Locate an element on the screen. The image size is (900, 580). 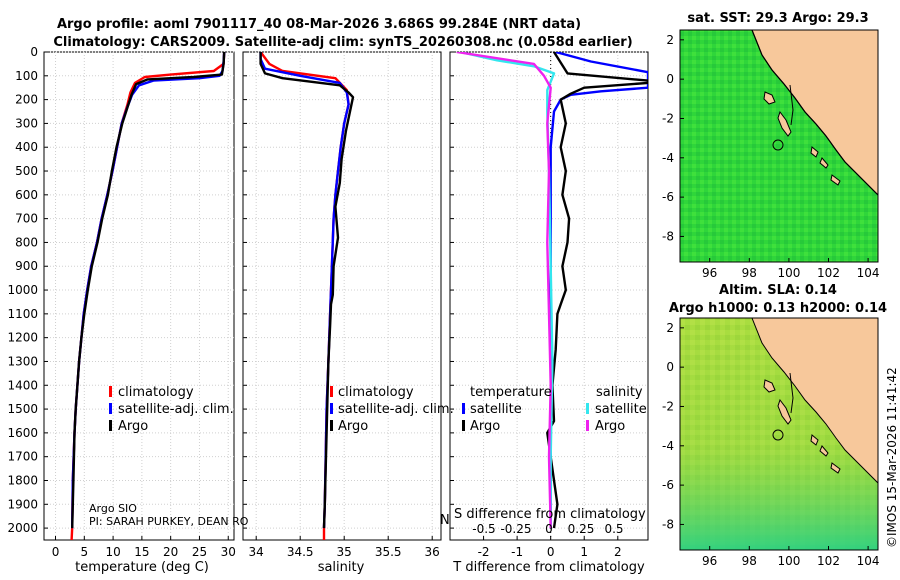
depth-tick-label: 1300 is located at coordinates (22, 361).